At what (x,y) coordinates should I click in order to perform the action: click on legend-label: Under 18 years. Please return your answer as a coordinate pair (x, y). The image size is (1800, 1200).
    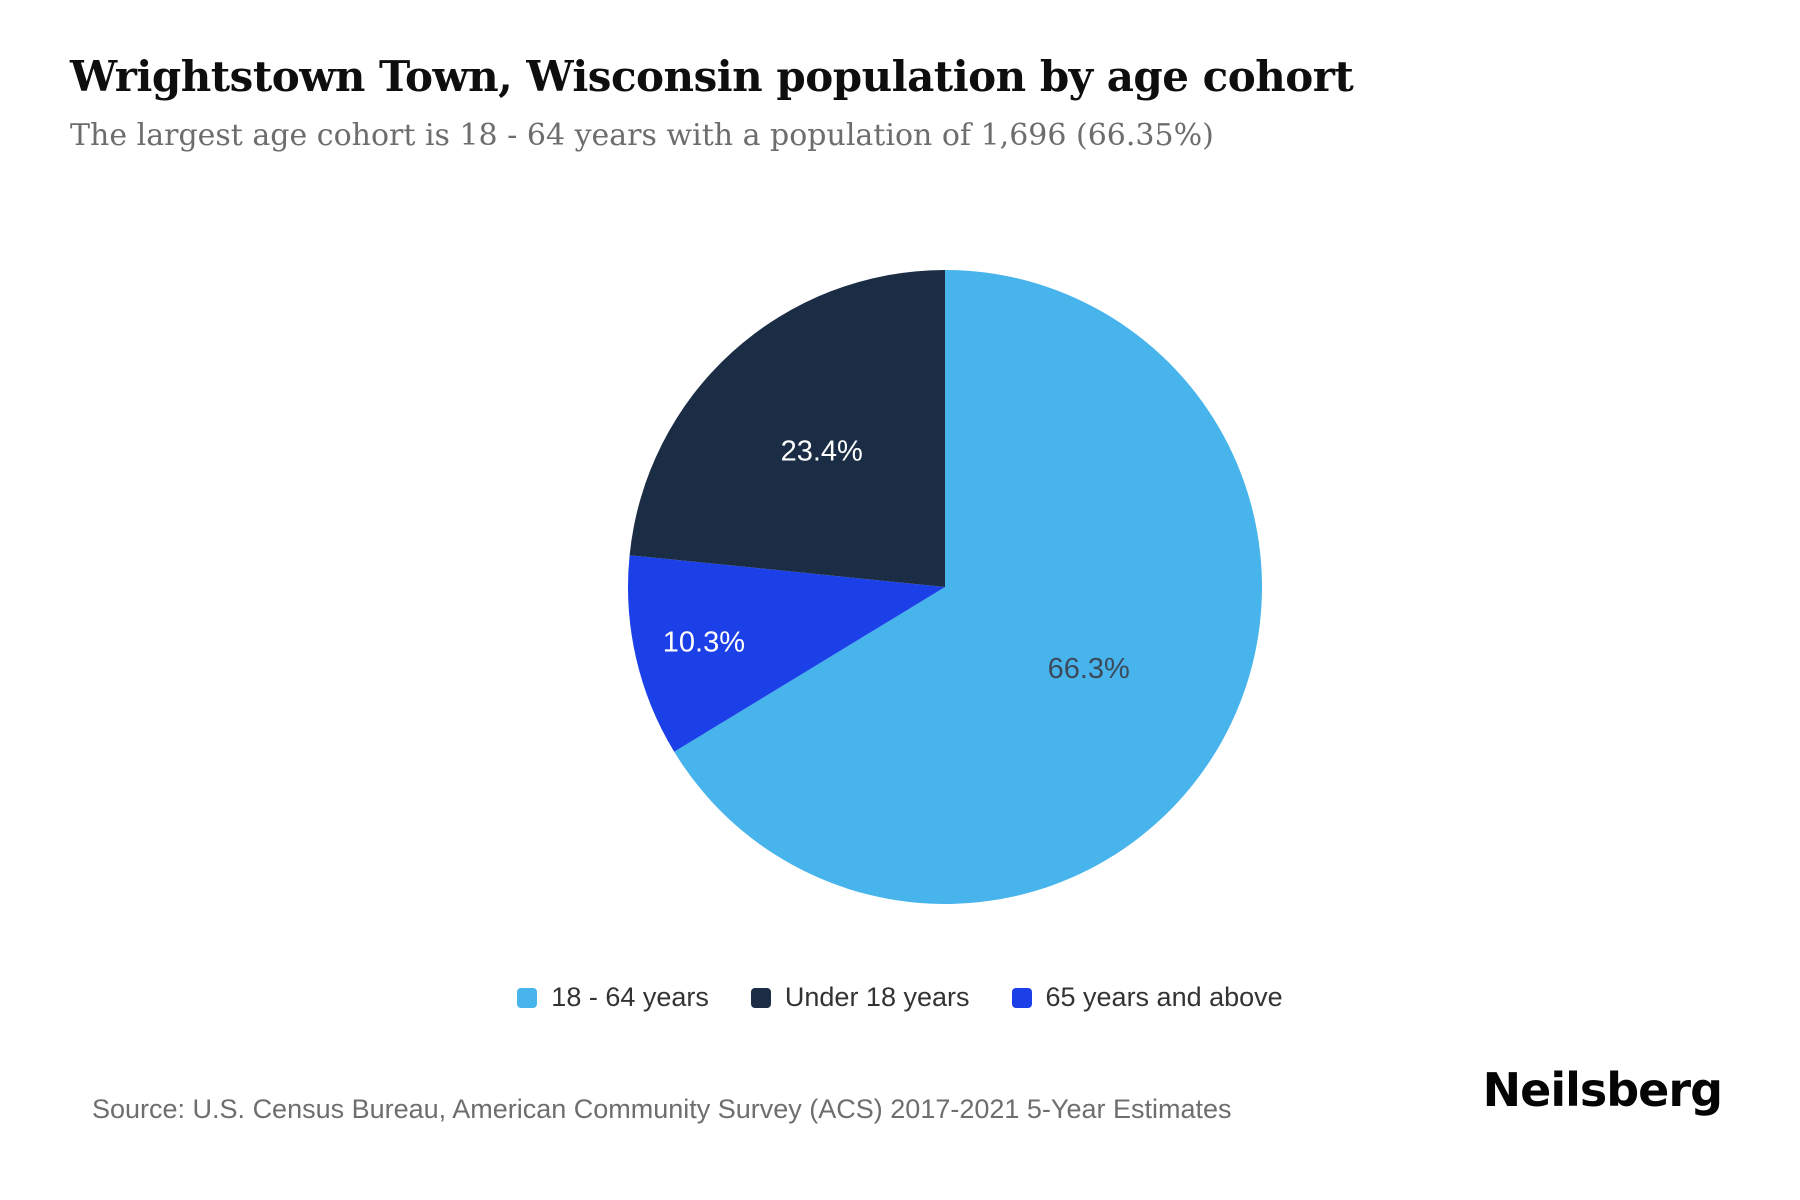
    Looking at the image, I should click on (877, 997).